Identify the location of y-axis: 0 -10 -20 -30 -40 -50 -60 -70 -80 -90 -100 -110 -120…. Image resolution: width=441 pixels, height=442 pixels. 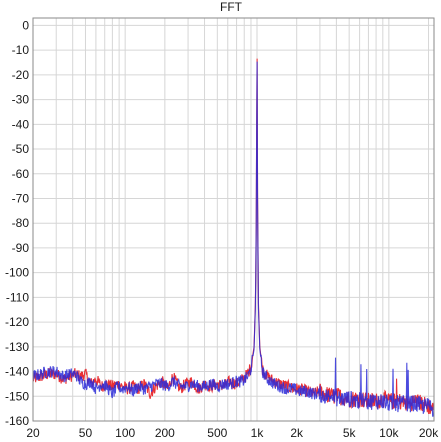
(17, 223).